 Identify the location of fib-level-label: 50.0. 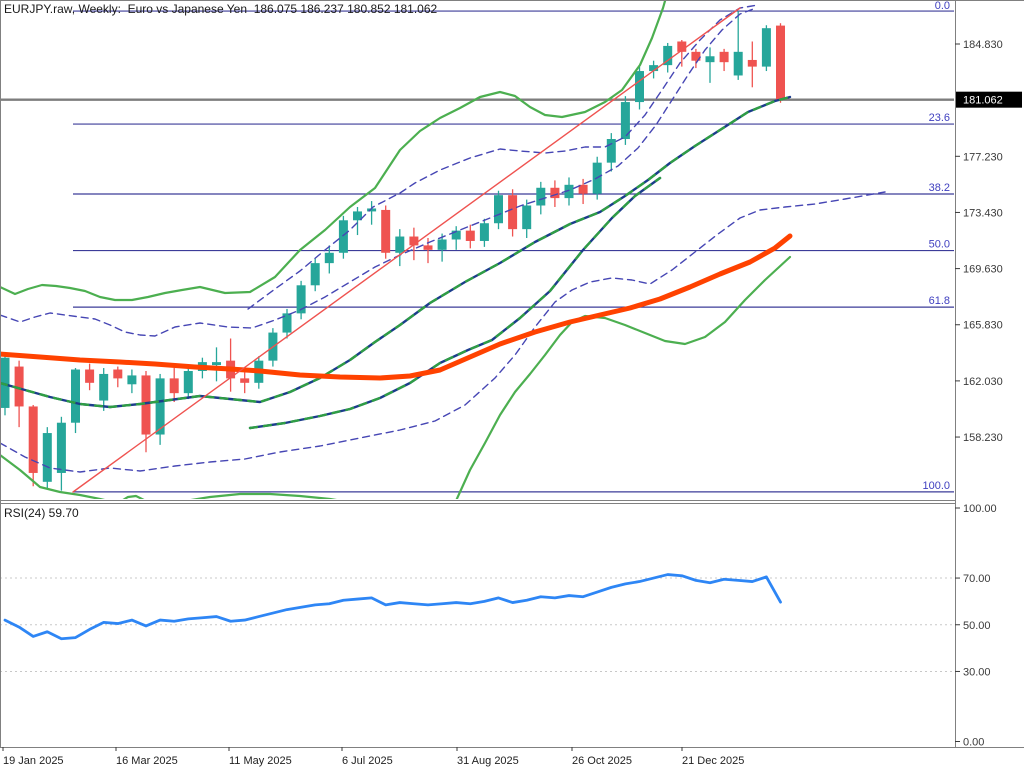
(939, 245).